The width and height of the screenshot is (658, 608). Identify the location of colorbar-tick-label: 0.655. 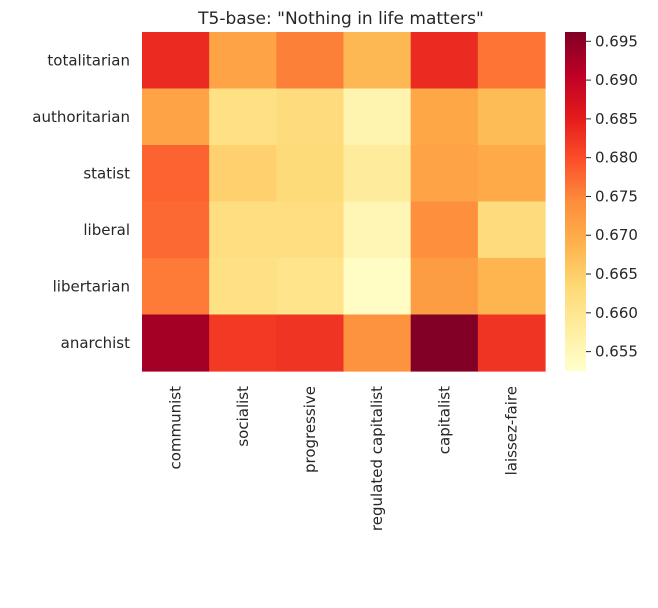
(616, 352).